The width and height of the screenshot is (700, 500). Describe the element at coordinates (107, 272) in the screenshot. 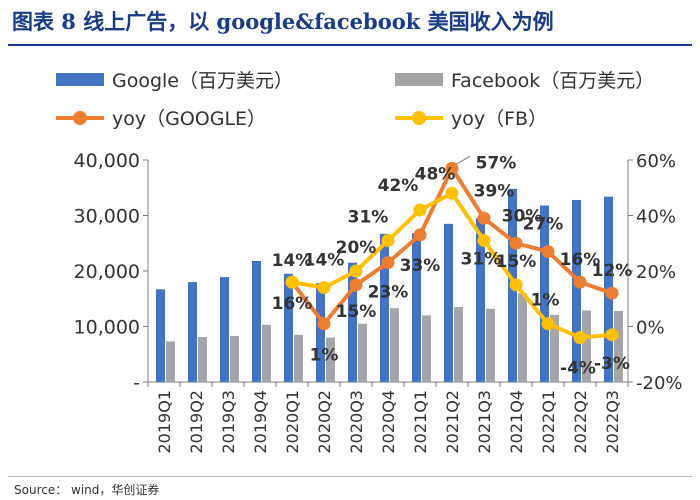

I see `y-left-tick-label: 20,000` at that location.